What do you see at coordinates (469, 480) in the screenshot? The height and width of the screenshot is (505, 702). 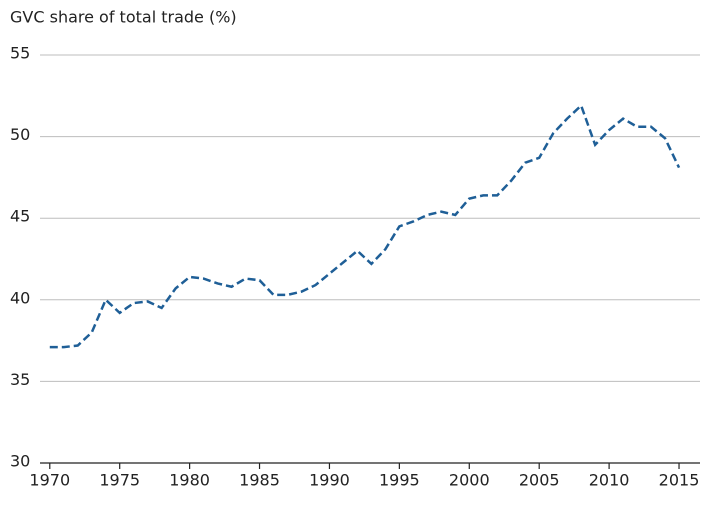 I see `x-tick-label: 2000` at bounding box center [469, 480].